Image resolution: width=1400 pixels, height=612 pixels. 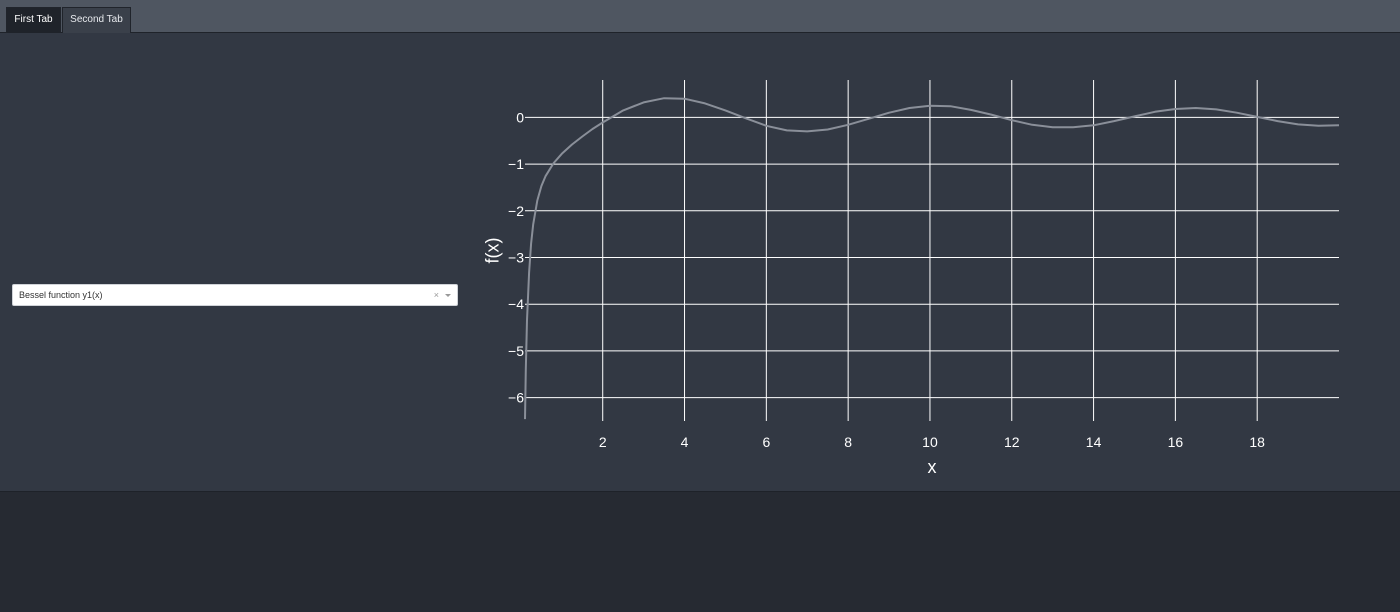 I want to click on x-tick-labels: 2 4 6 8 10 12 14 16 18, so click(x=932, y=442).